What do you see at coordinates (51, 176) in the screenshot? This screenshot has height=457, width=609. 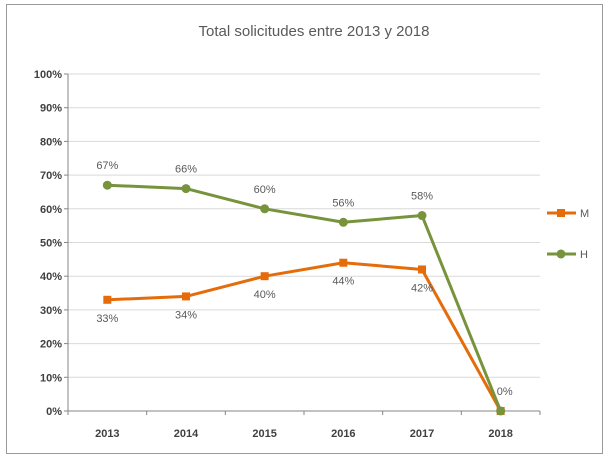 I see `y-tick-label: 70%` at bounding box center [51, 176].